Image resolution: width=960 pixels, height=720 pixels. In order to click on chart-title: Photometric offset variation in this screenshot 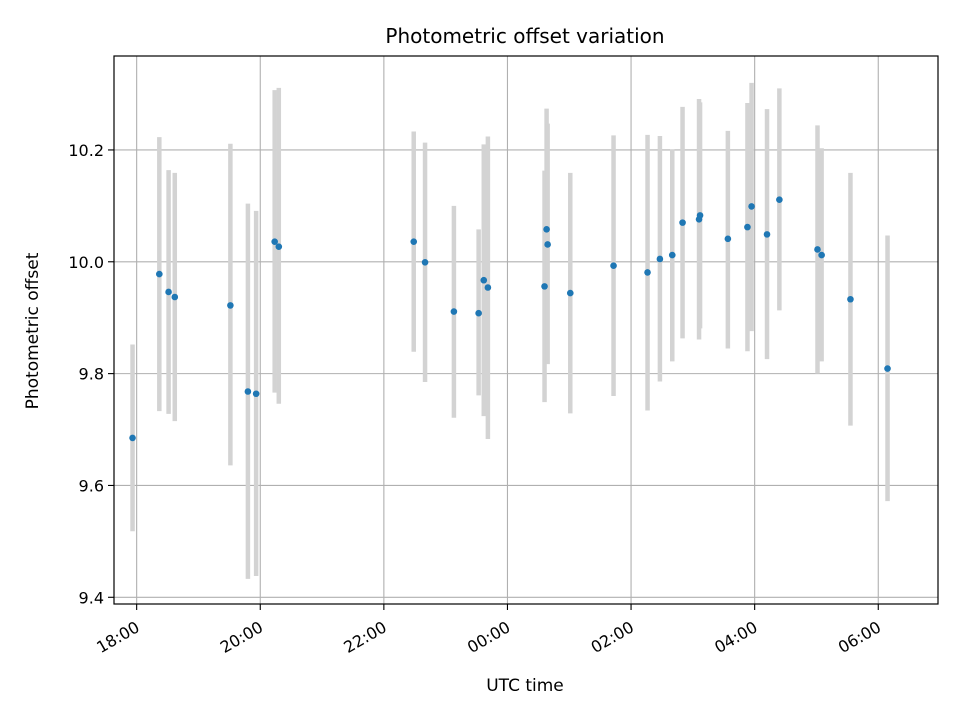, I will do `click(524, 36)`.